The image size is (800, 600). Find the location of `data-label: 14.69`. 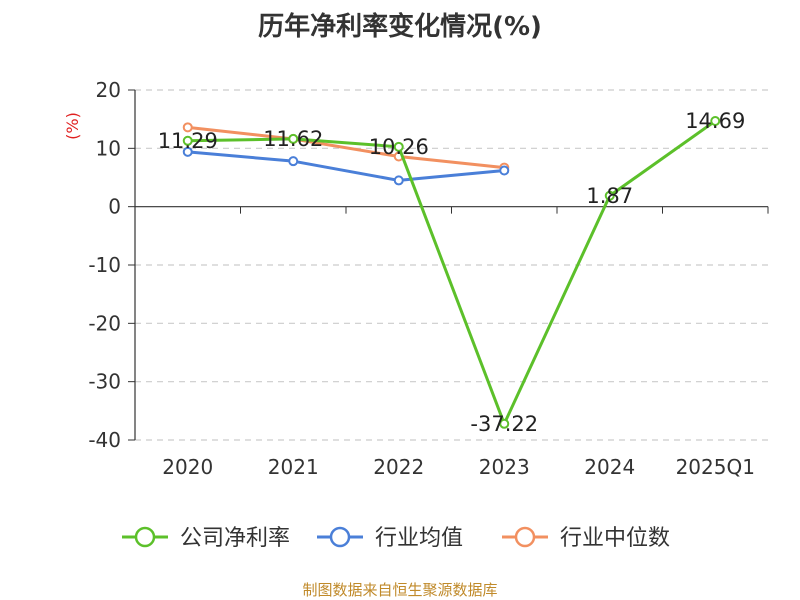

data-label: 14.69 is located at coordinates (715, 121).